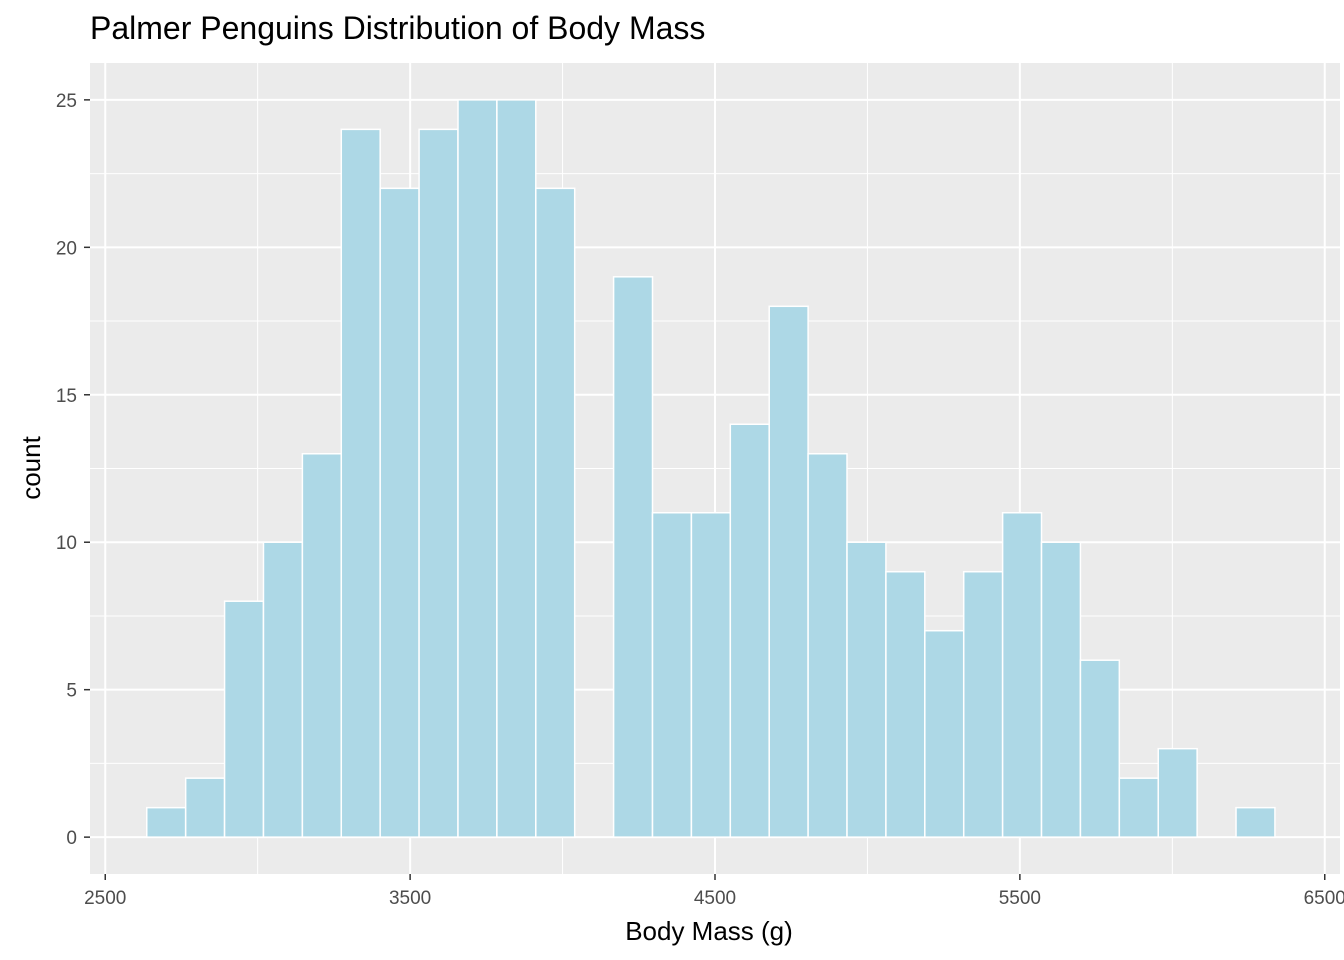  I want to click on y-axis: 0 5 10 15 20 25, so click(73, 470).